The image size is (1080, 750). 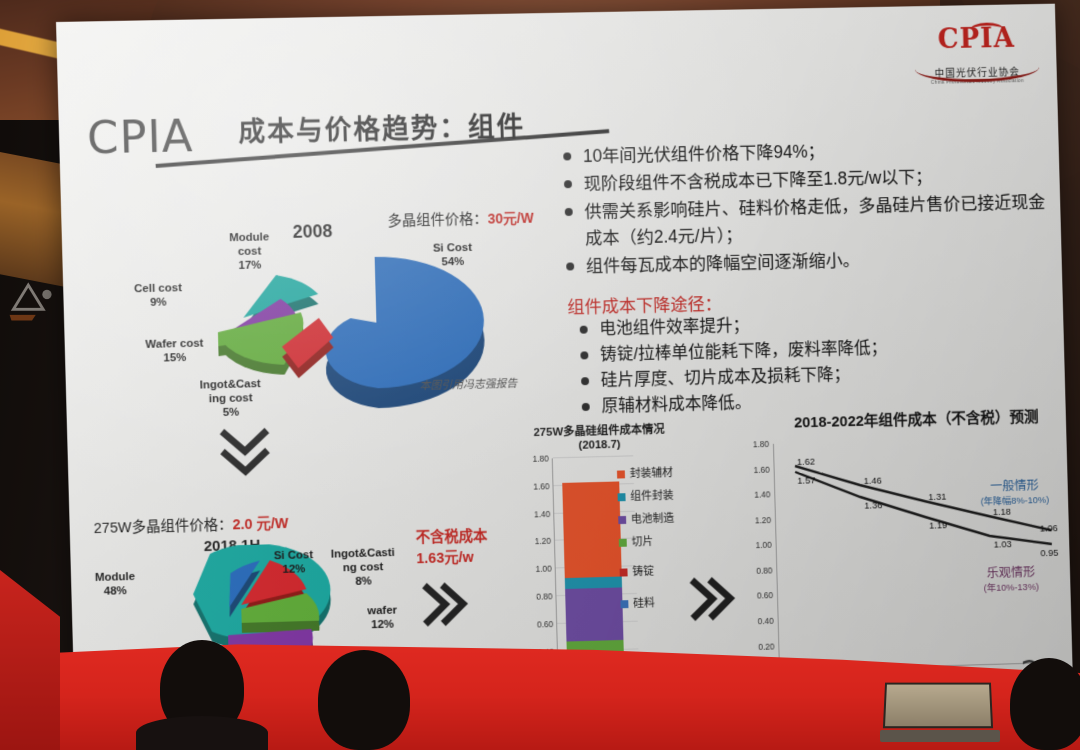 I want to click on citation-note: 本图引用冯志强报告, so click(x=468, y=385).